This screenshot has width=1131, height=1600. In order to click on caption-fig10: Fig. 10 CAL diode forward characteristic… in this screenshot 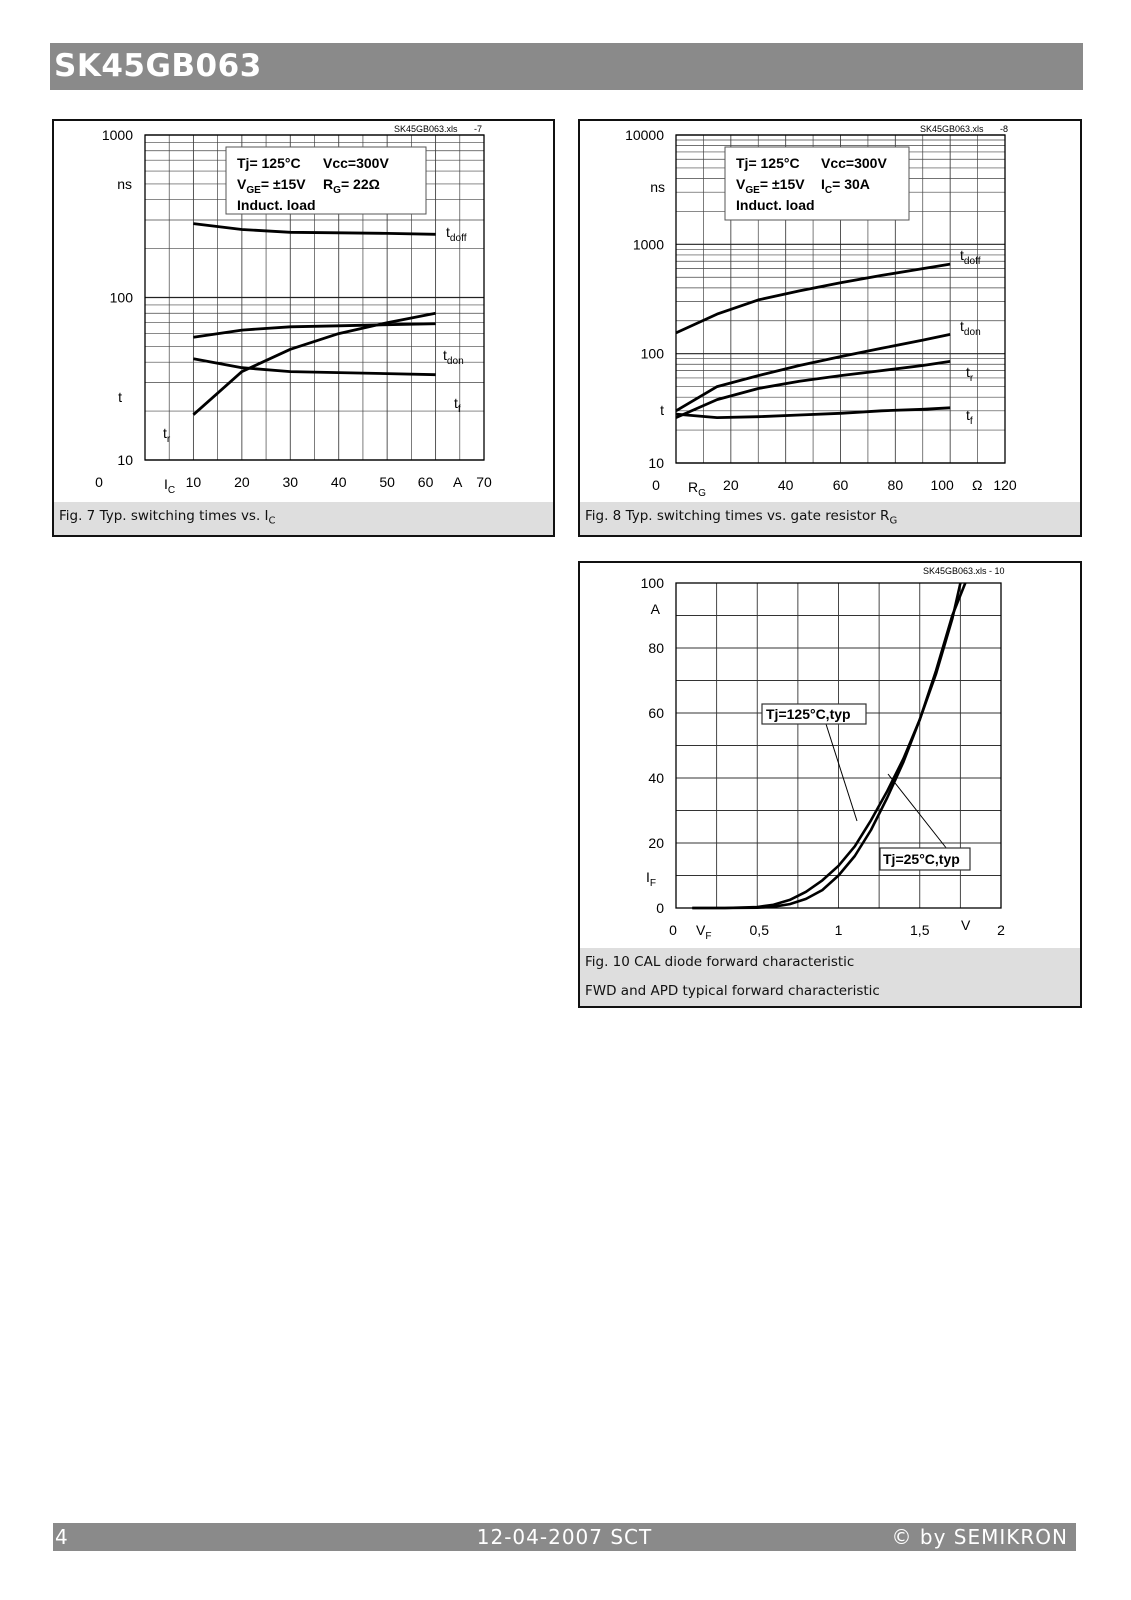, I will do `click(830, 977)`.